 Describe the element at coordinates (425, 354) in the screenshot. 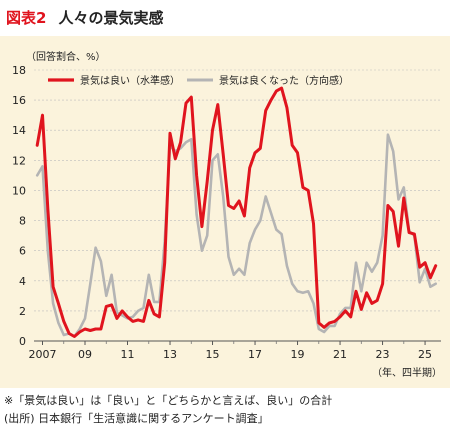

I see `x-tick-label: 25` at that location.